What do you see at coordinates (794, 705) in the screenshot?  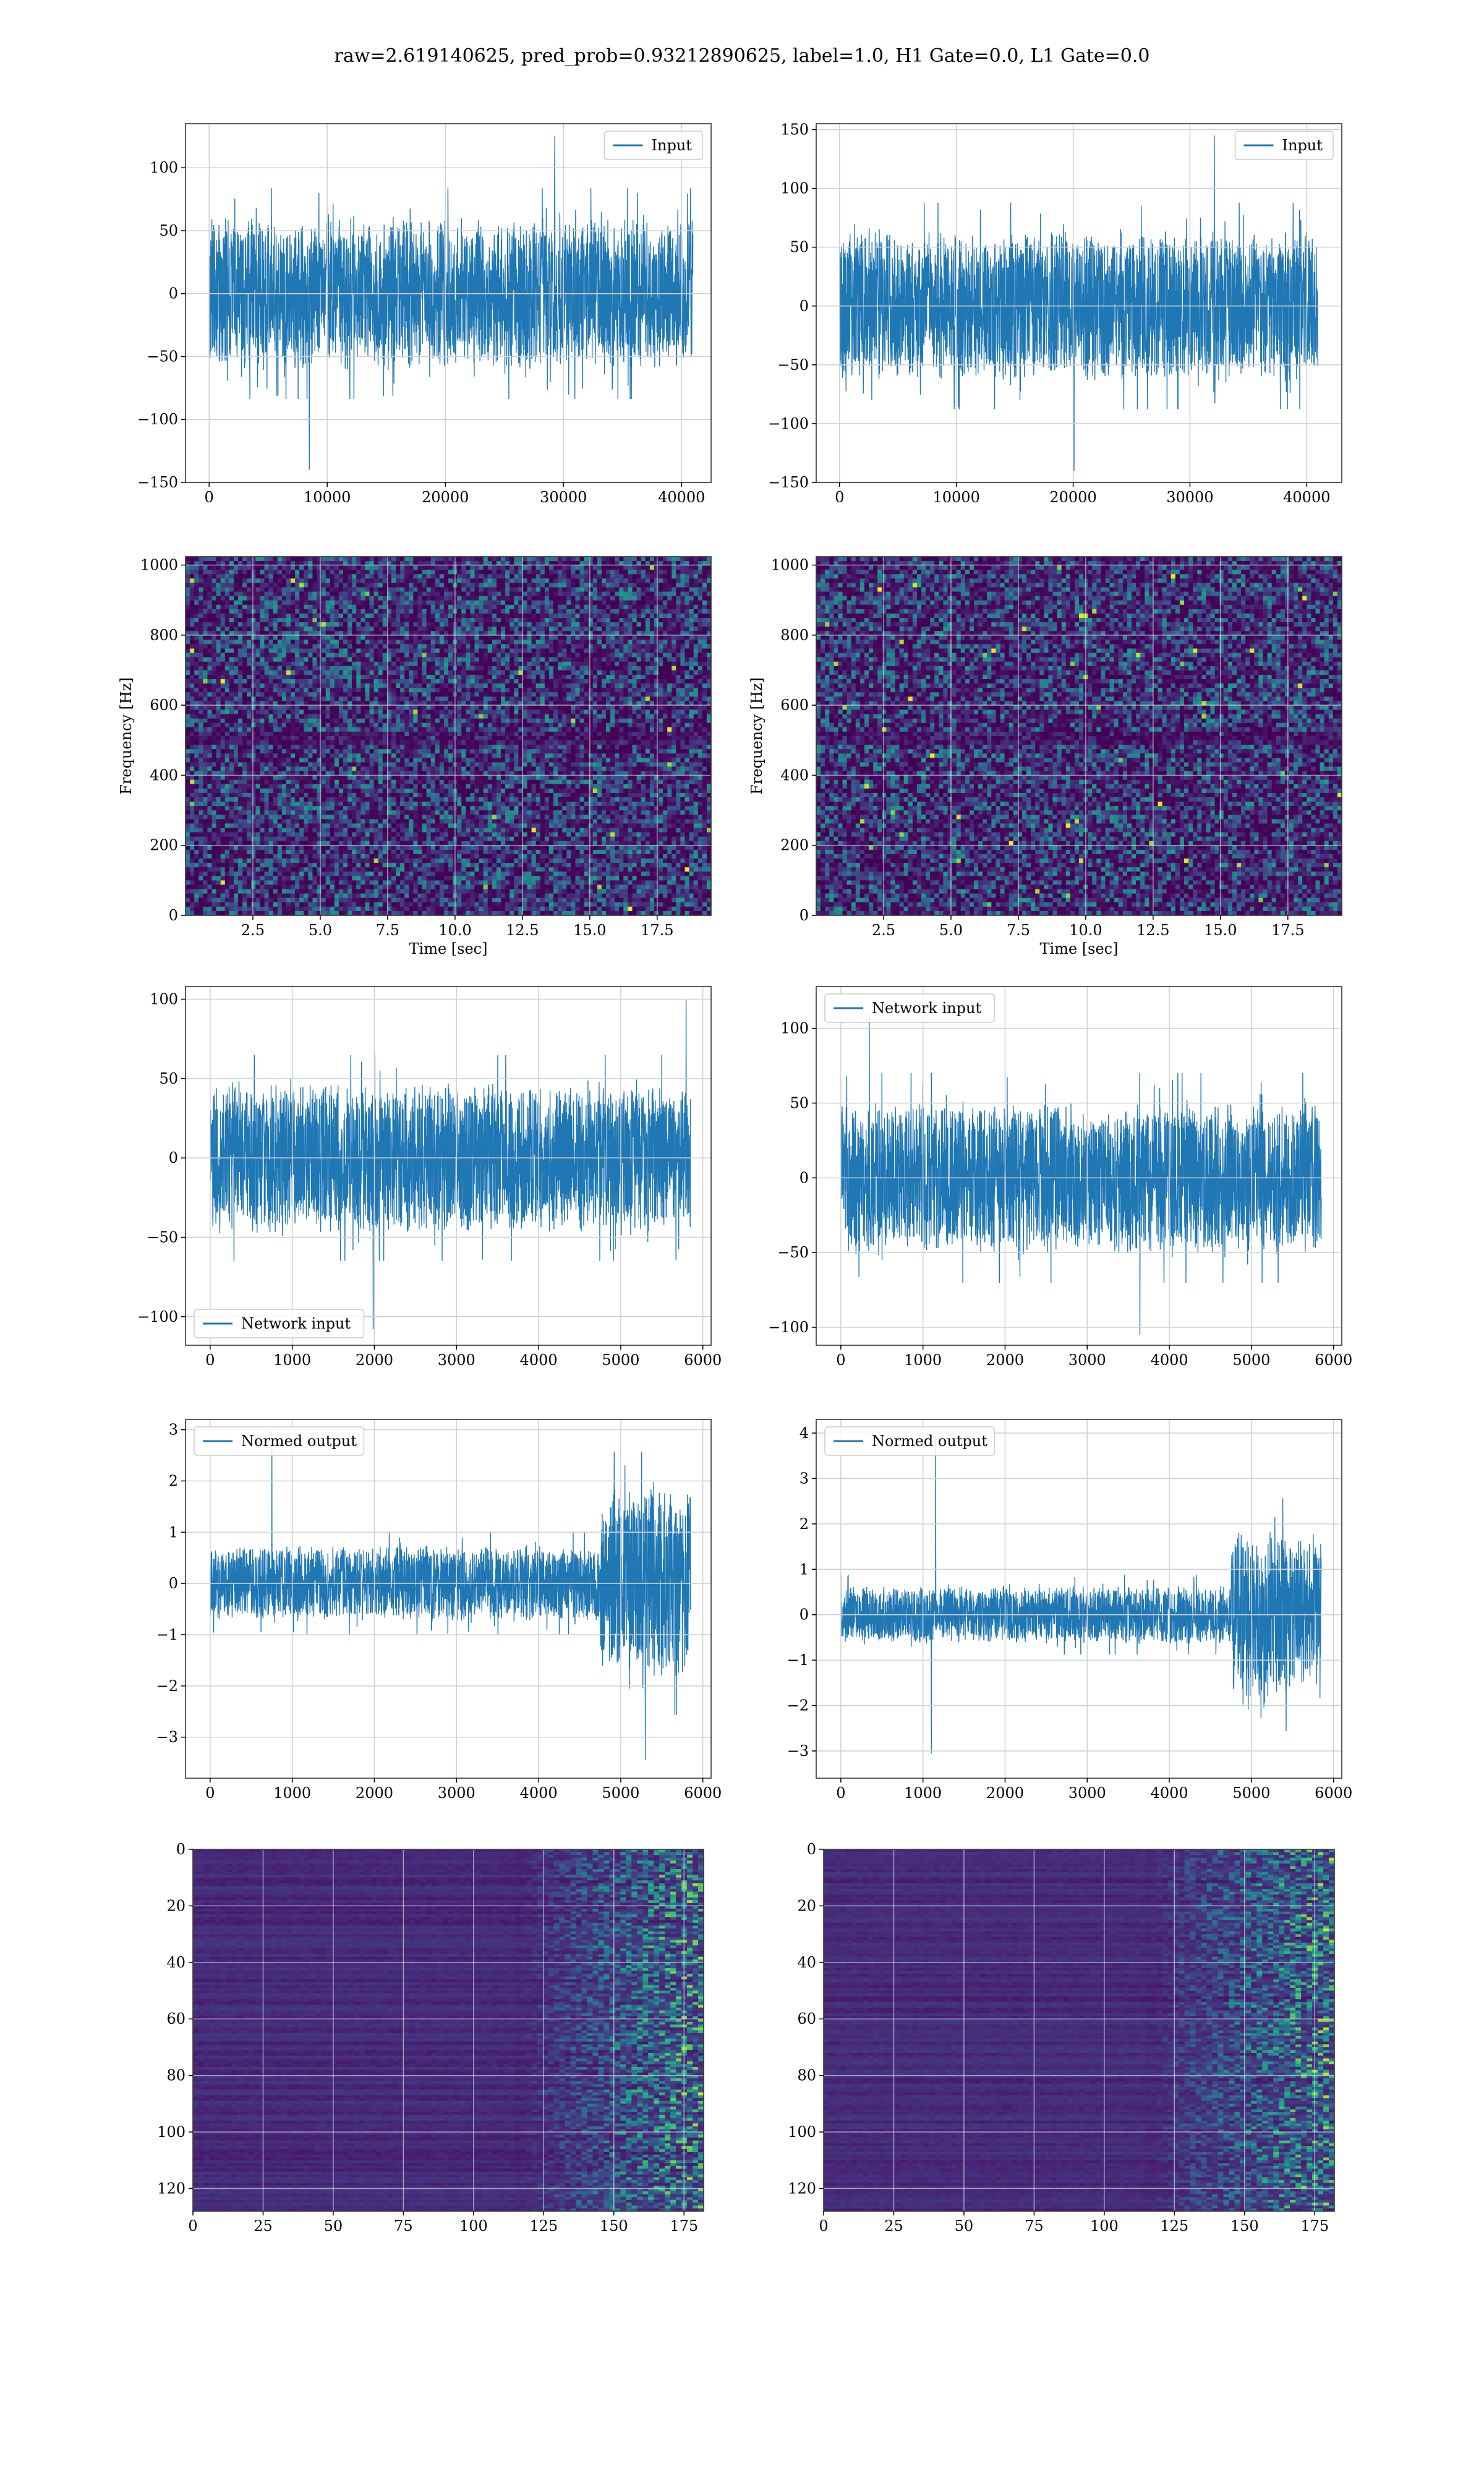 I see `l1-spectrogram-ytick-label: 600` at bounding box center [794, 705].